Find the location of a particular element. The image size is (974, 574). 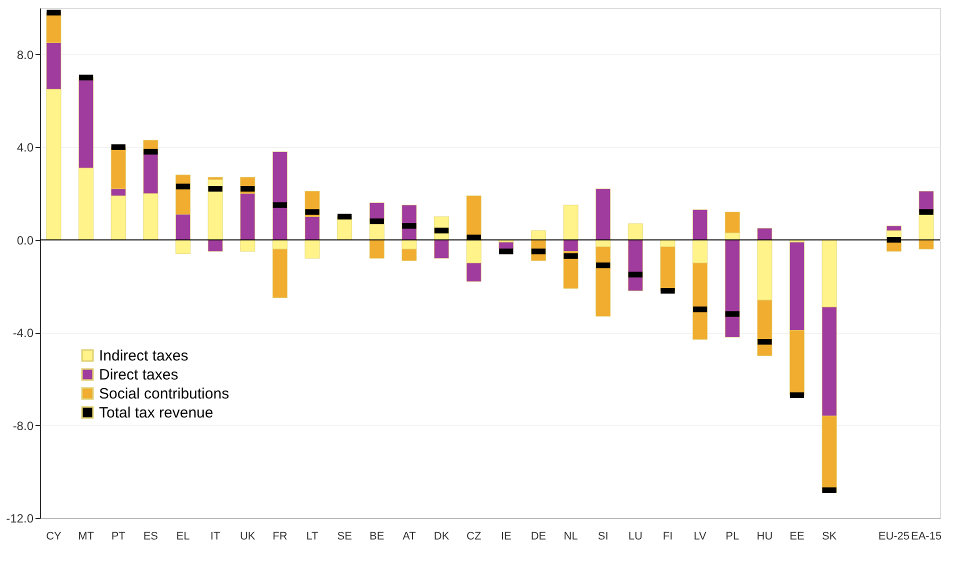

legend-label: Indirect taxes is located at coordinates (143, 356).